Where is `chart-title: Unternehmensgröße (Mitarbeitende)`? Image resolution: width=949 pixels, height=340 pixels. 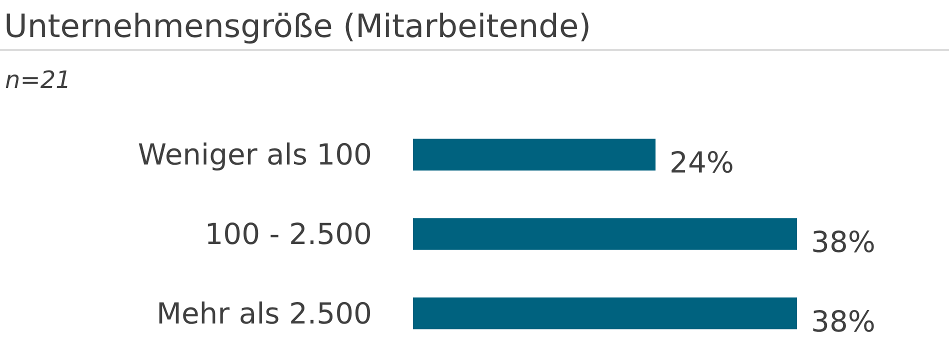
chart-title: Unternehmensgröße (Mitarbeitende) is located at coordinates (298, 26).